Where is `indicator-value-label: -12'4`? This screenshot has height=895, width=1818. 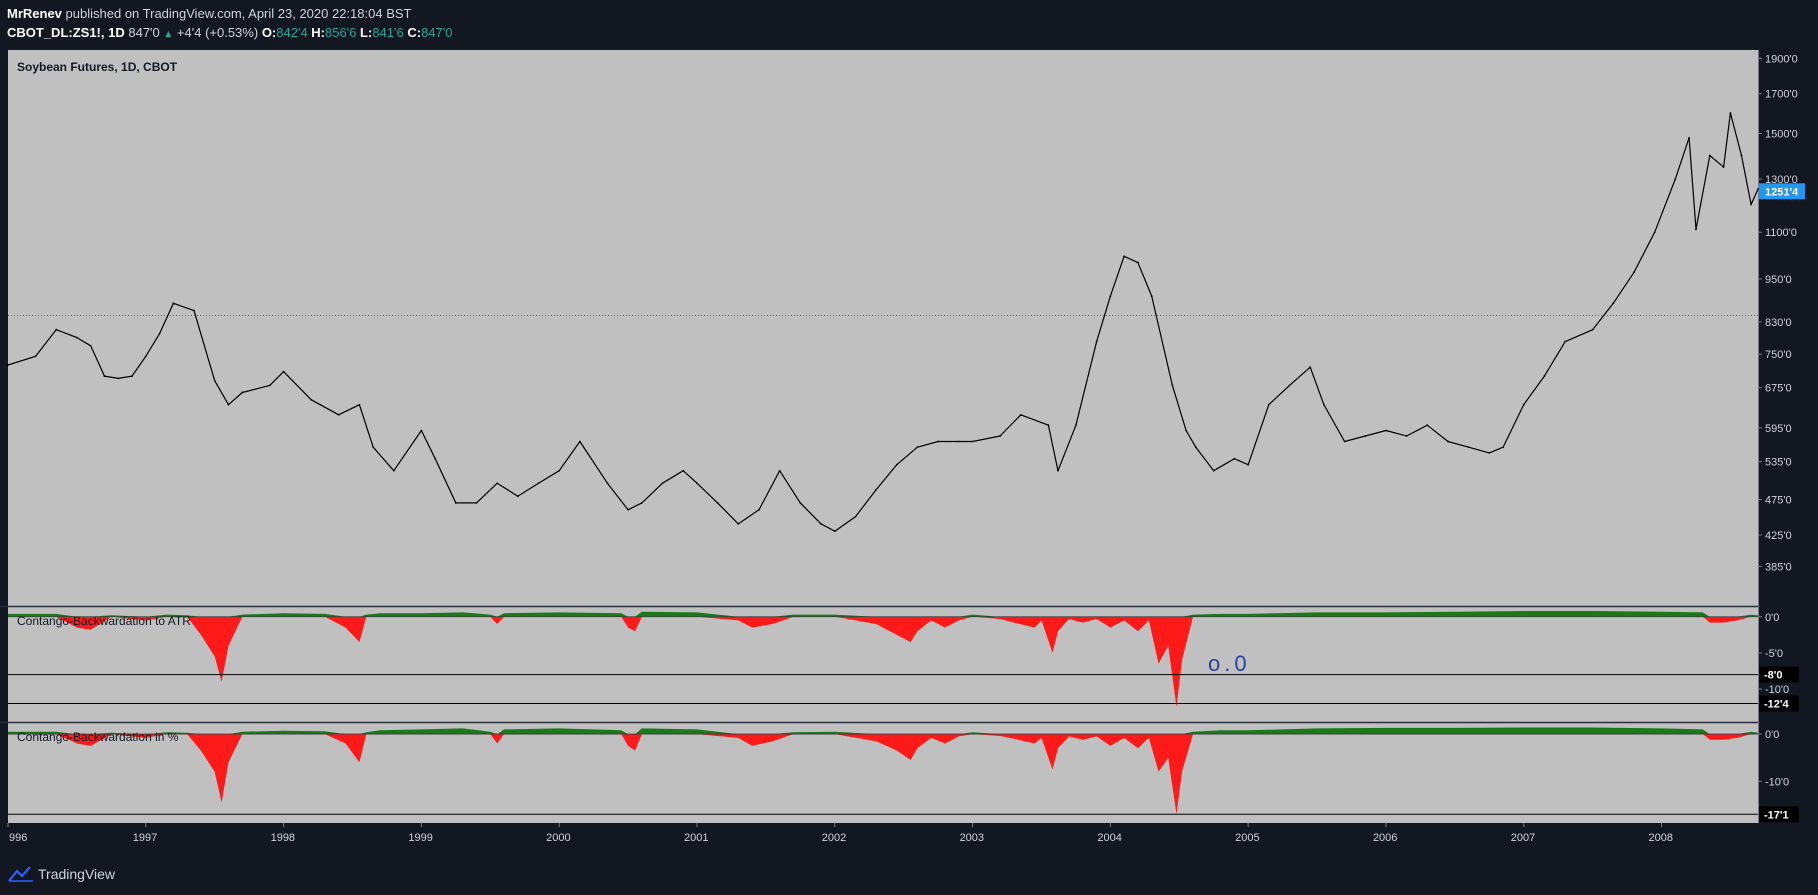 indicator-value-label: -12'4 is located at coordinates (1777, 705).